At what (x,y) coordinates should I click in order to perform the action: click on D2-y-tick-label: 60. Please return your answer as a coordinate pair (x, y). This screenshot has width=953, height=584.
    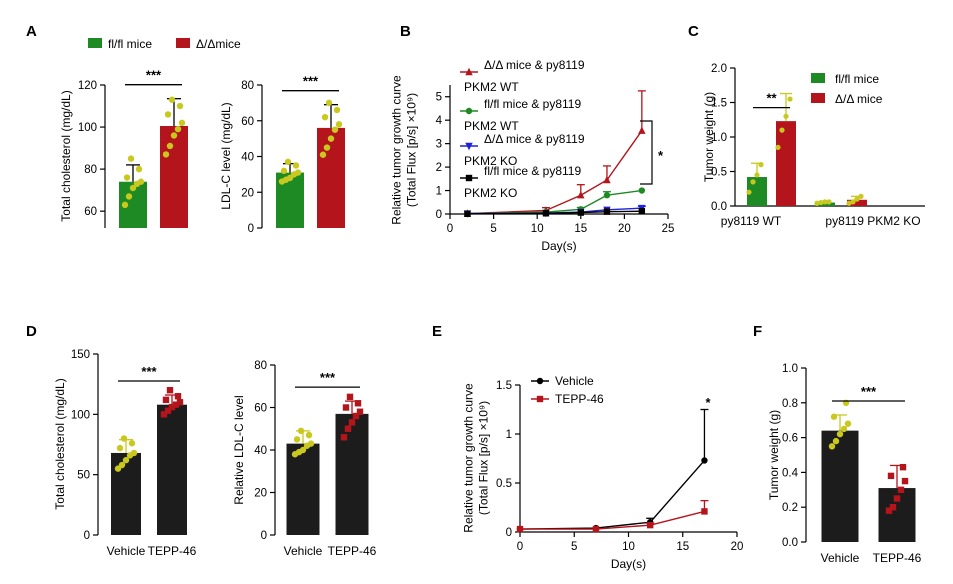
    Looking at the image, I should click on (260, 409).